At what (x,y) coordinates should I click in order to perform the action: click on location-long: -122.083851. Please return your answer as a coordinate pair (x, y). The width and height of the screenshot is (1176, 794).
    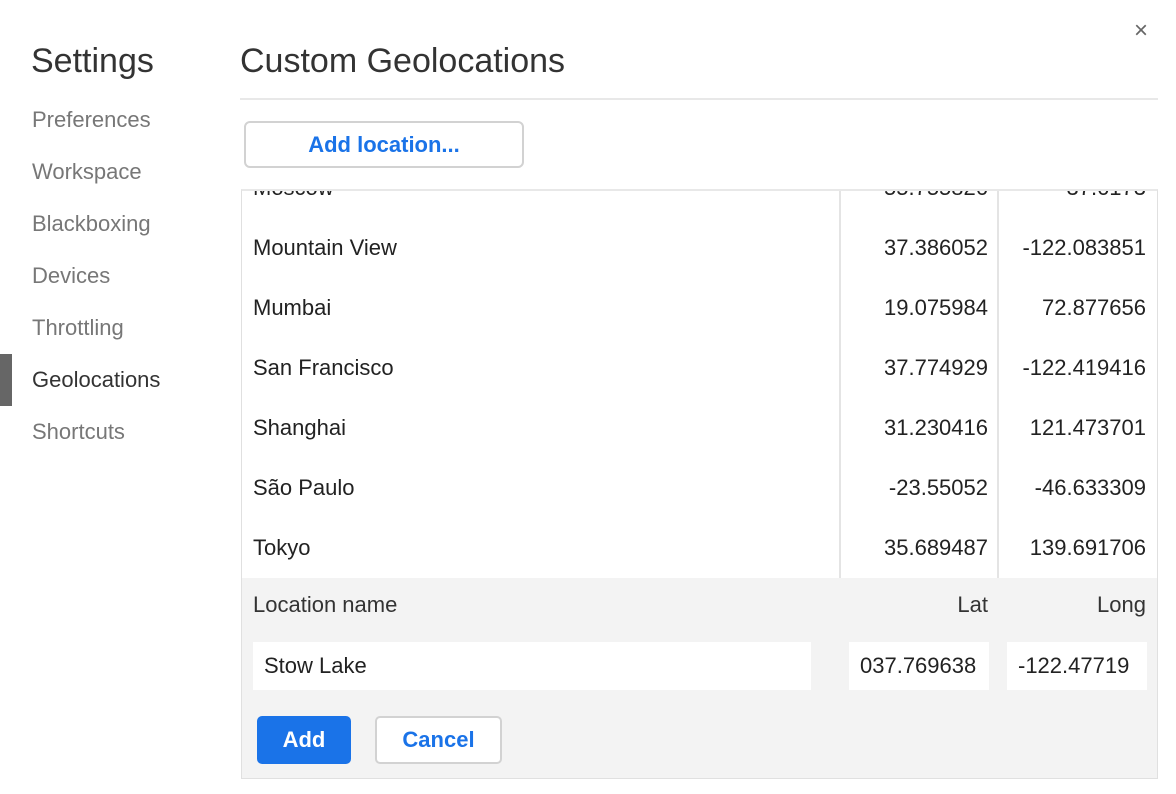
    Looking at the image, I should click on (1084, 247).